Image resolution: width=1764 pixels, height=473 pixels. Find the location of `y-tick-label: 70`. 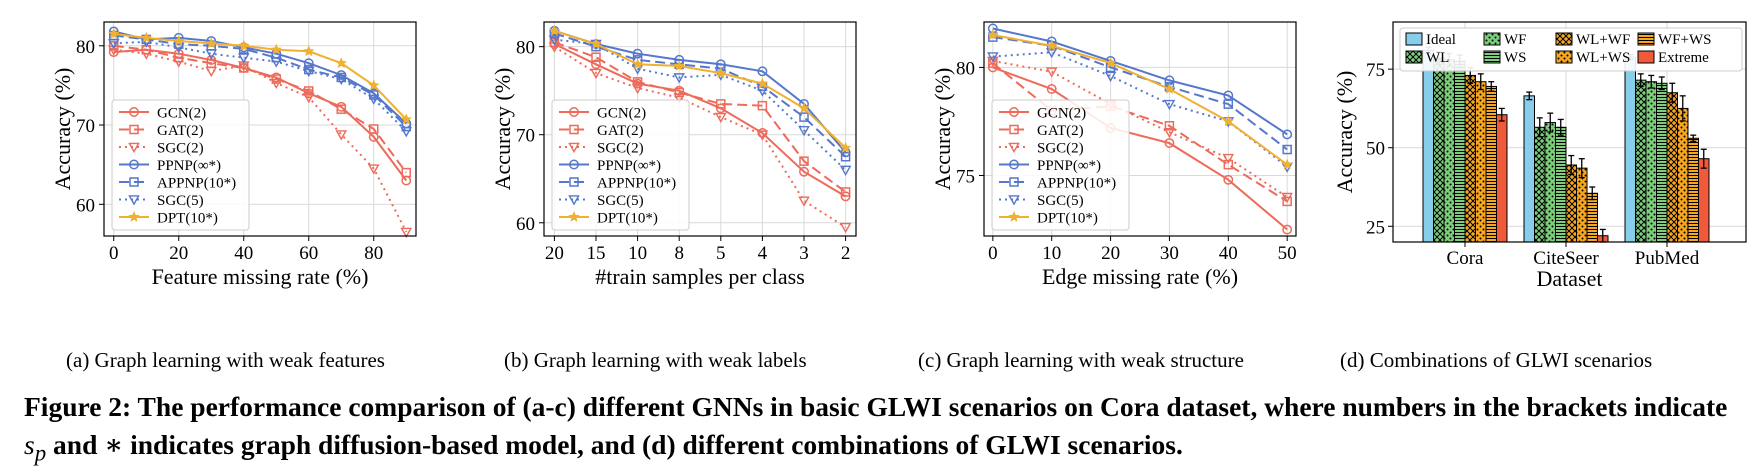

y-tick-label: 70 is located at coordinates (525, 136).